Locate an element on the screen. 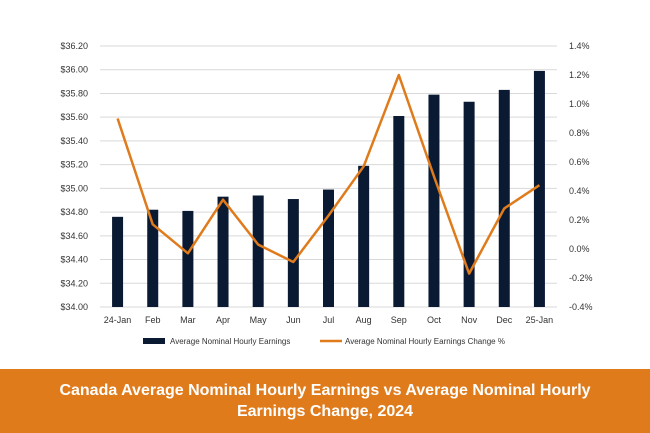 Image resolution: width=650 pixels, height=433 pixels. y-left-tick-label: $35.80 is located at coordinates (74, 93).